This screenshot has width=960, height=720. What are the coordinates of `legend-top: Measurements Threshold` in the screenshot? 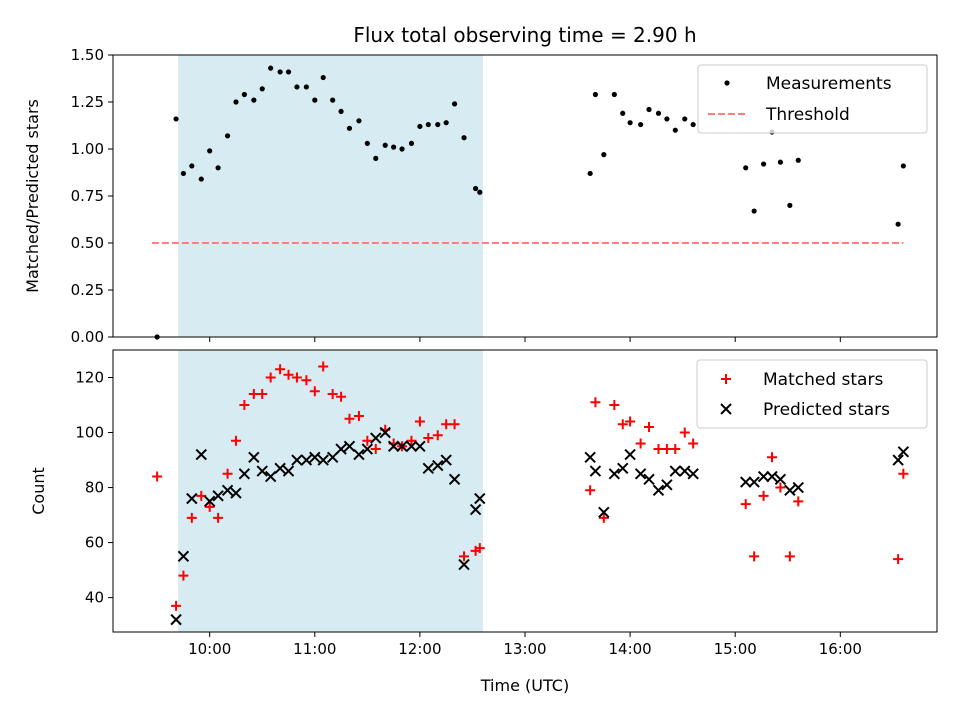 It's located at (812, 99).